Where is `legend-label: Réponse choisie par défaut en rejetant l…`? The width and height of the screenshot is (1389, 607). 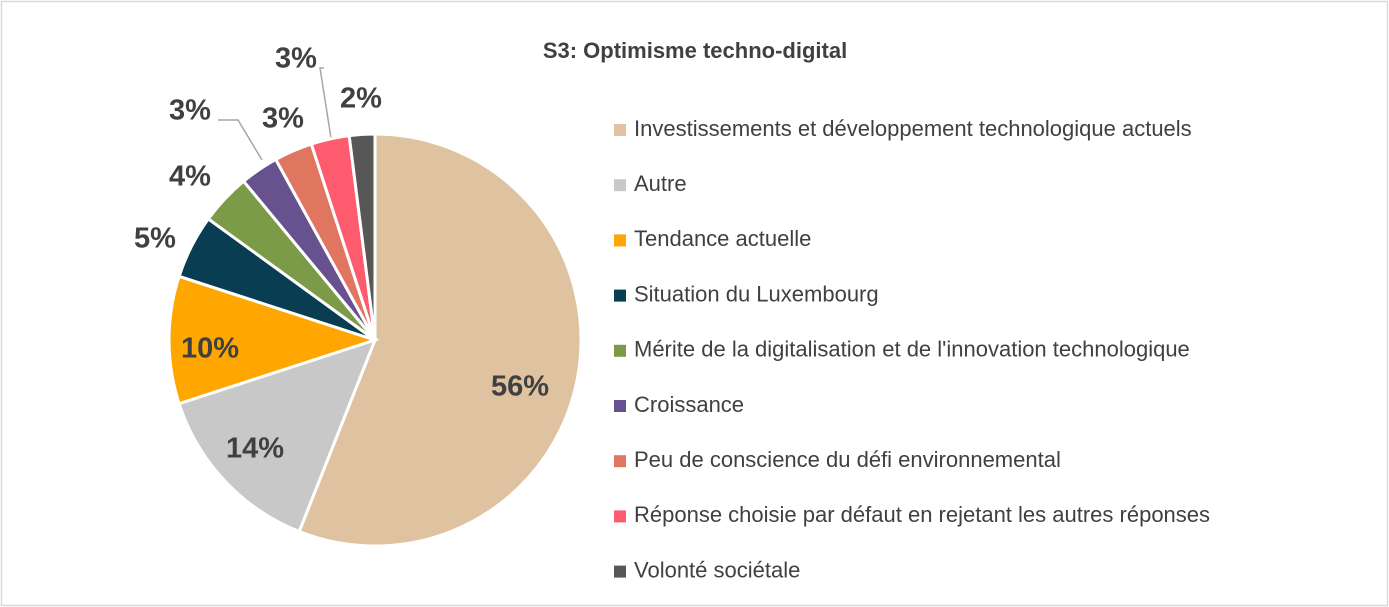 legend-label: Réponse choisie par défaut en rejetant l… is located at coordinates (922, 514).